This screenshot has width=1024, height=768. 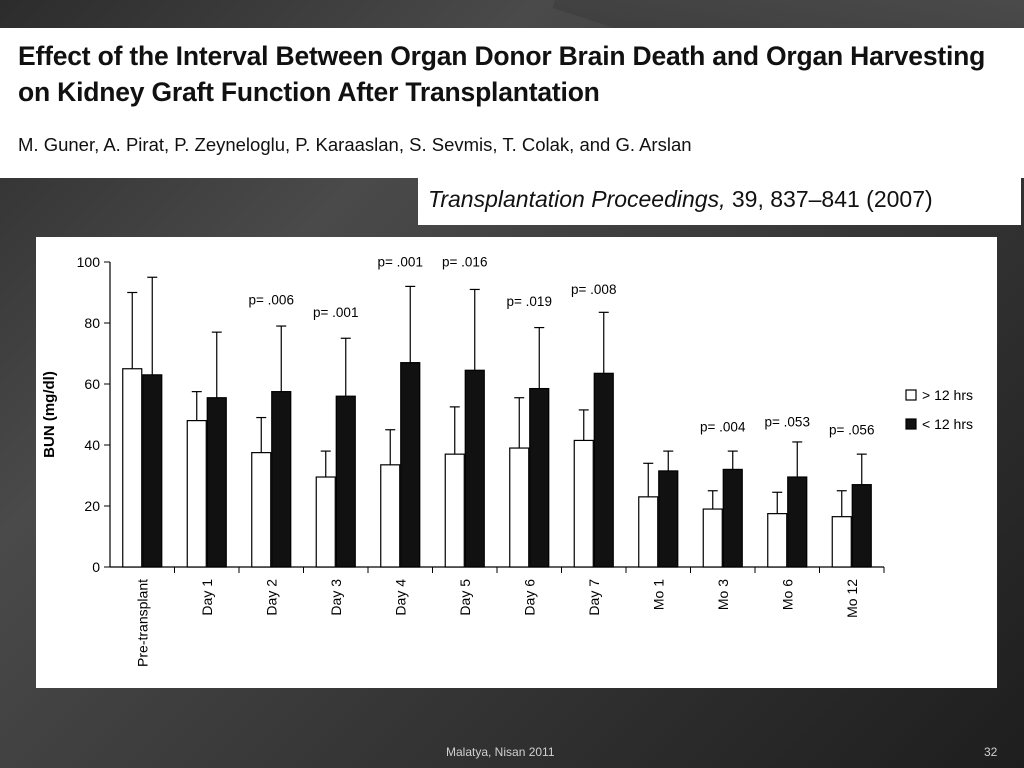 I want to click on legend-swatch-over-12h, so click(x=911, y=395).